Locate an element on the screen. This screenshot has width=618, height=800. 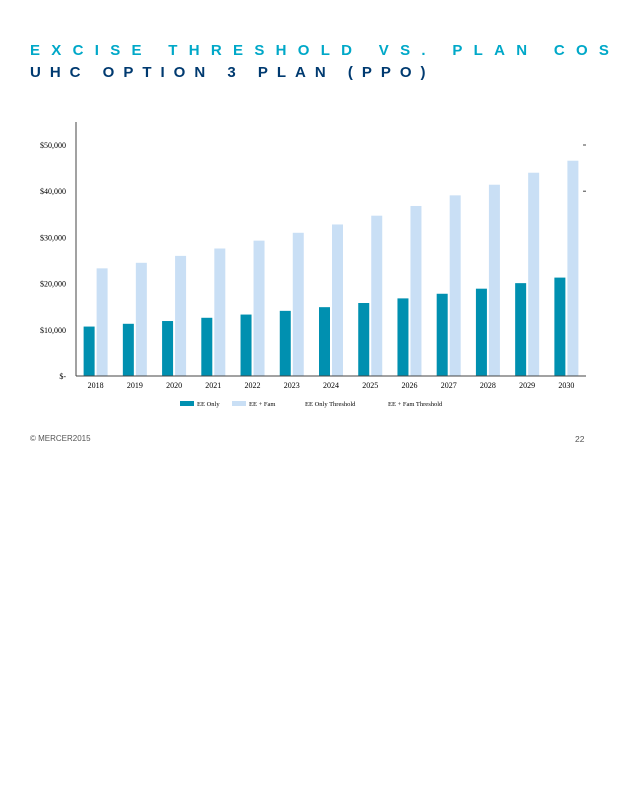
title-line1: EXCISE THRESHOLD VS. PLAN COST is located at coordinates (324, 50).